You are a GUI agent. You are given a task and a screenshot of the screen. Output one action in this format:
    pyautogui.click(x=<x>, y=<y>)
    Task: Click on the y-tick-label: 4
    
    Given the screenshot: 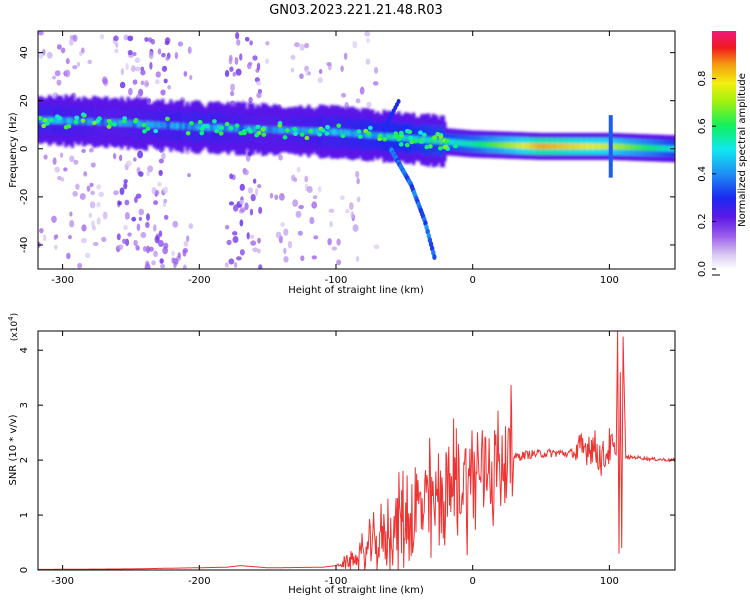 What is the action you would take?
    pyautogui.click(x=24, y=350)
    